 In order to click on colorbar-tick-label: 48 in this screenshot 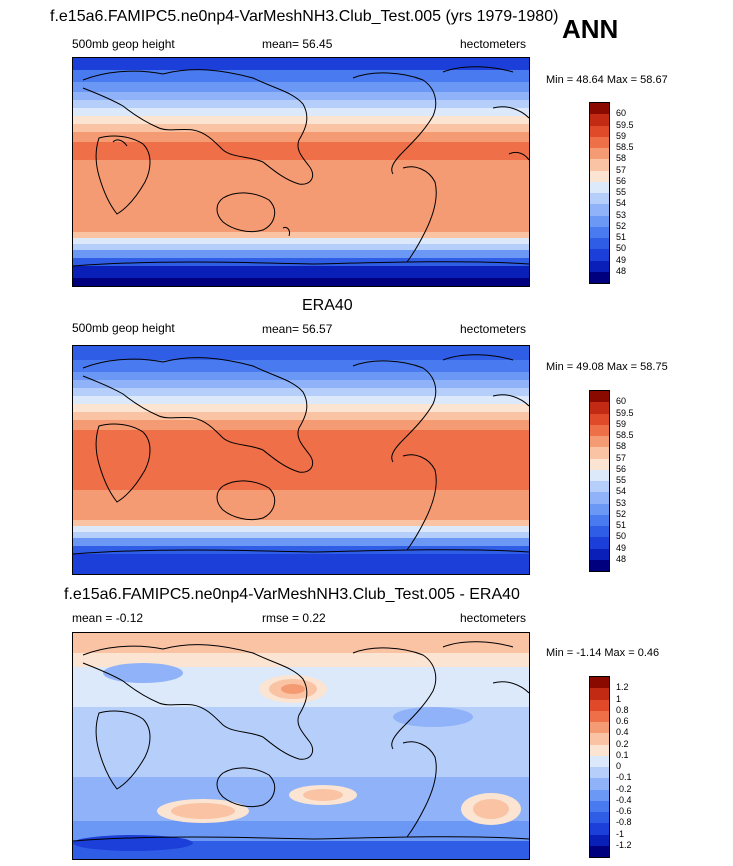, I will do `click(621, 558)`.